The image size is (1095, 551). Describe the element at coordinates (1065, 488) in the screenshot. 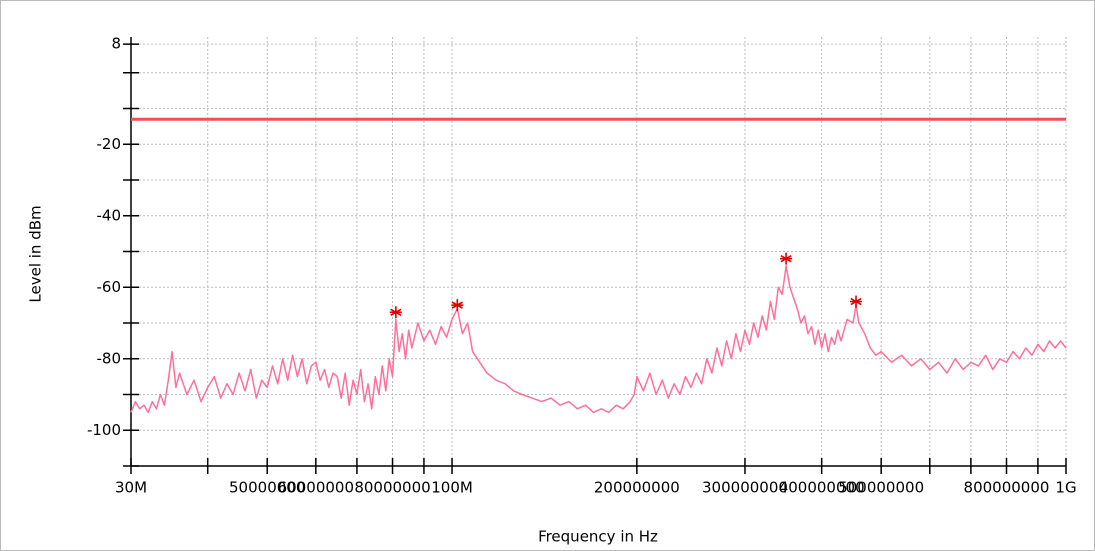

I see `x-tick-label: 1G` at that location.